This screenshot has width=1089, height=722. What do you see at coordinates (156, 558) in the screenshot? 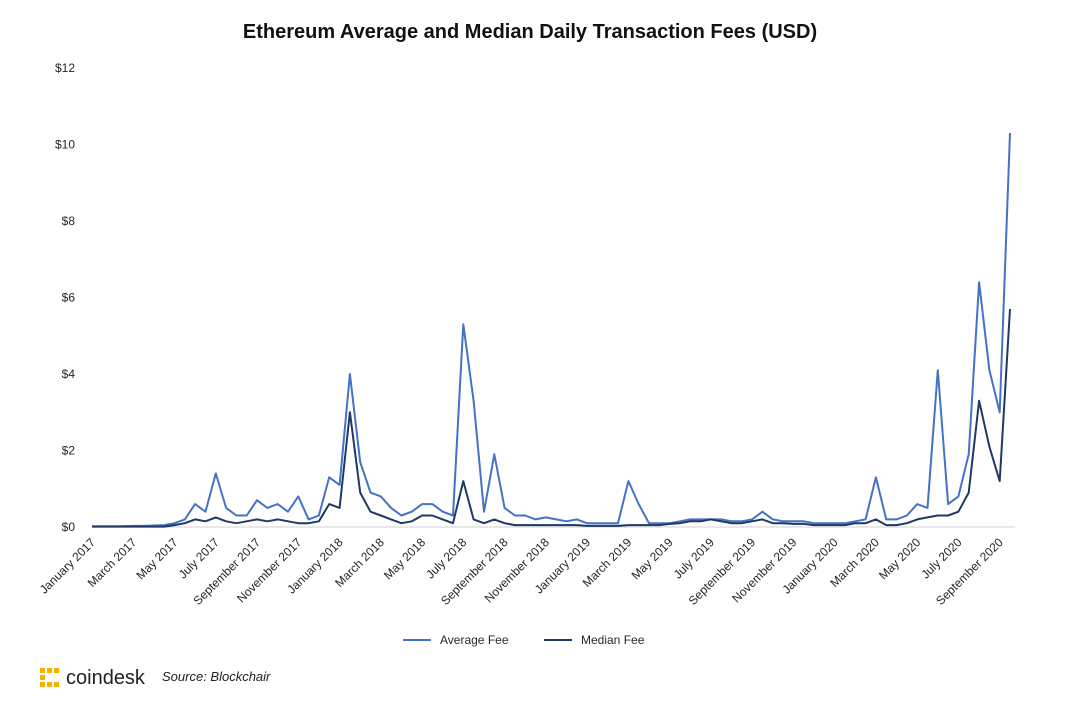
I see `x-tick-label: May 2017` at bounding box center [156, 558].